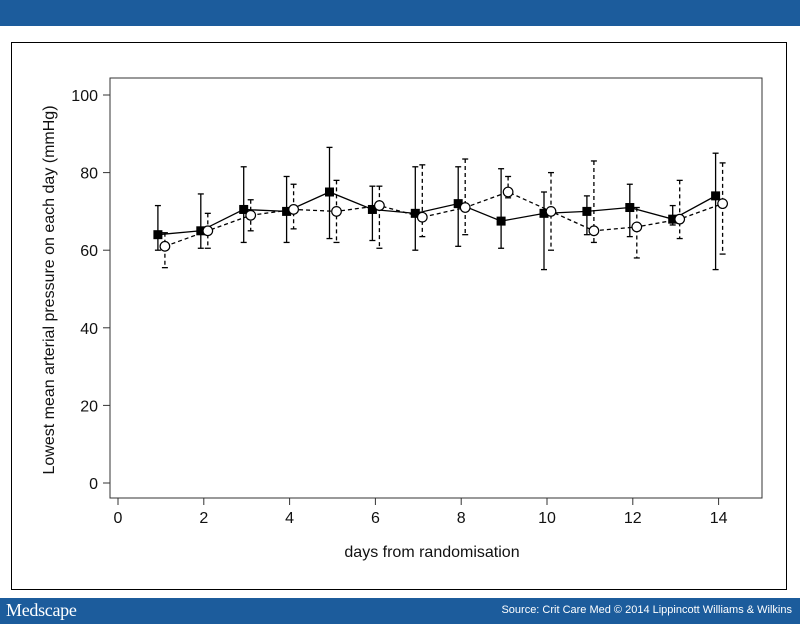  What do you see at coordinates (118, 518) in the screenshot?
I see `x-tick-label: 0` at bounding box center [118, 518].